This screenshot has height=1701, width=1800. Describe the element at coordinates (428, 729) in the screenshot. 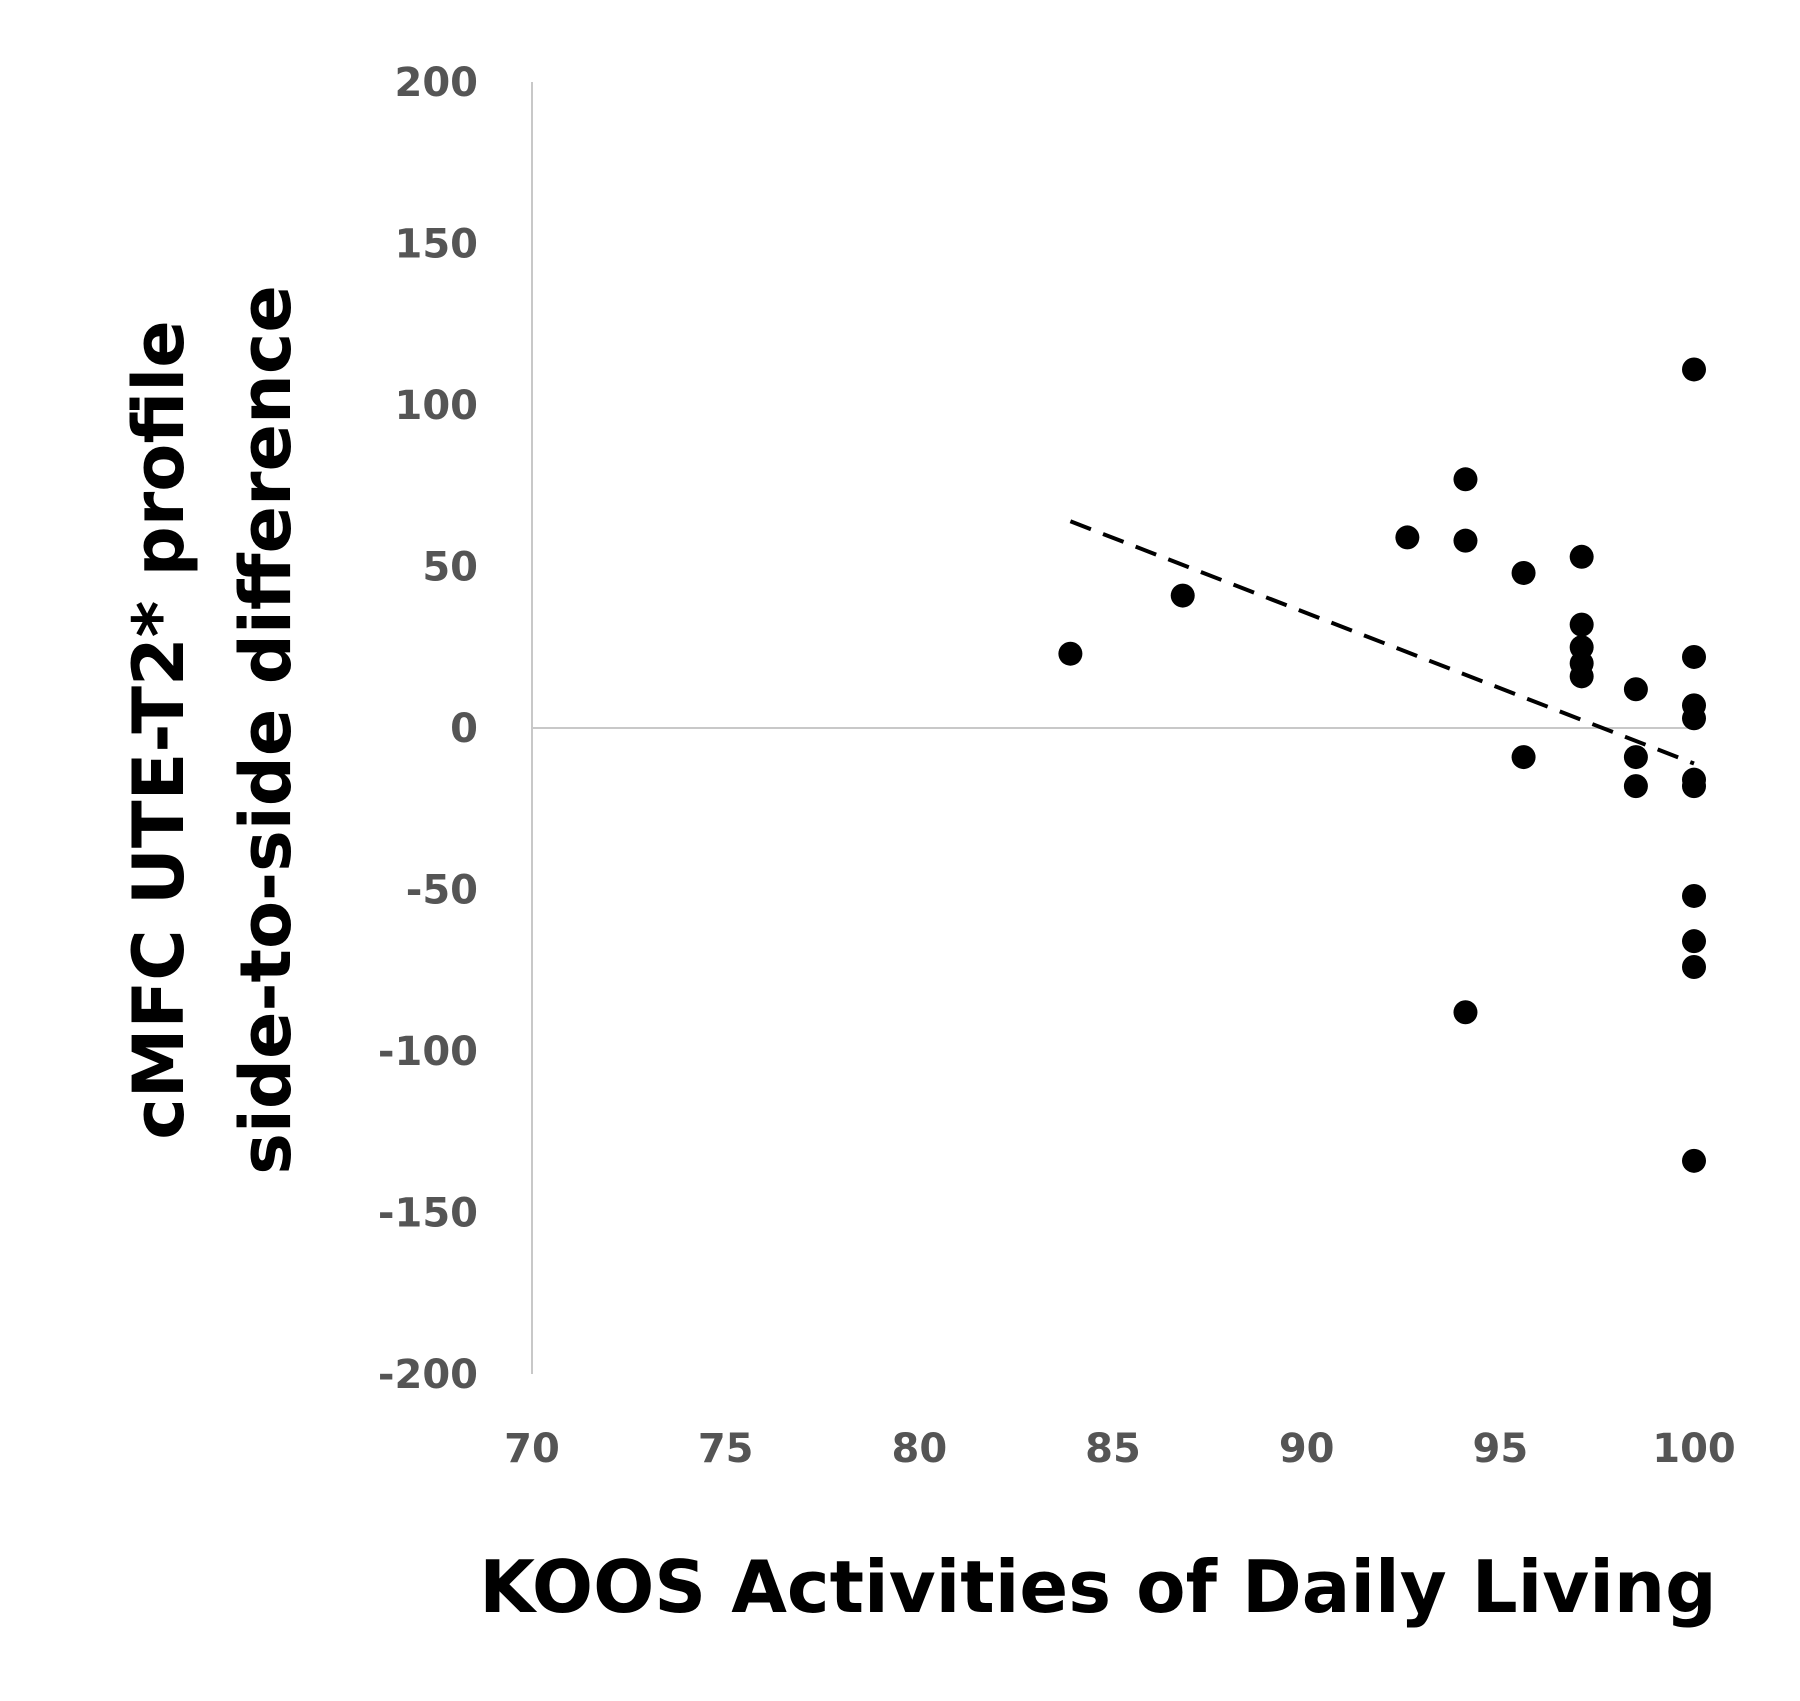

I see `y-tick-labels: 200 150 100 50 0 -50 -100 -150 -200` at that location.